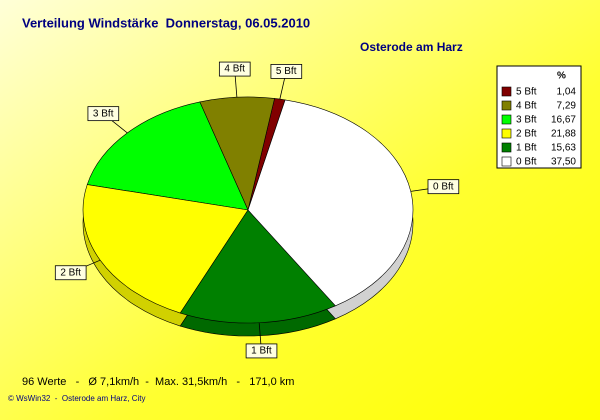 This screenshot has width=600, height=420. What do you see at coordinates (411, 47) in the screenshot?
I see `chart-subtitle: Osterode am Harz` at bounding box center [411, 47].